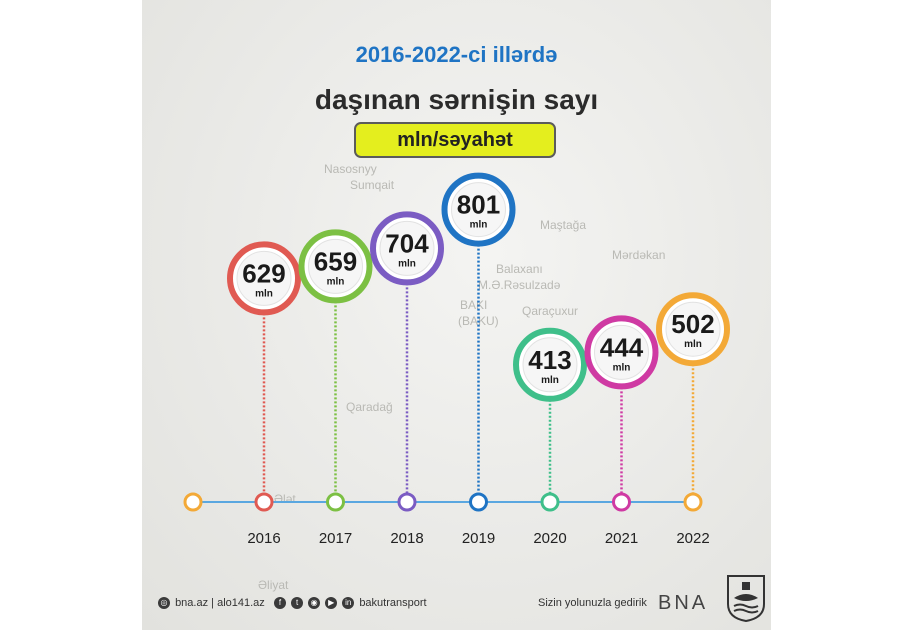  Describe the element at coordinates (621, 538) in the screenshot. I see `year-label: 2021` at that location.